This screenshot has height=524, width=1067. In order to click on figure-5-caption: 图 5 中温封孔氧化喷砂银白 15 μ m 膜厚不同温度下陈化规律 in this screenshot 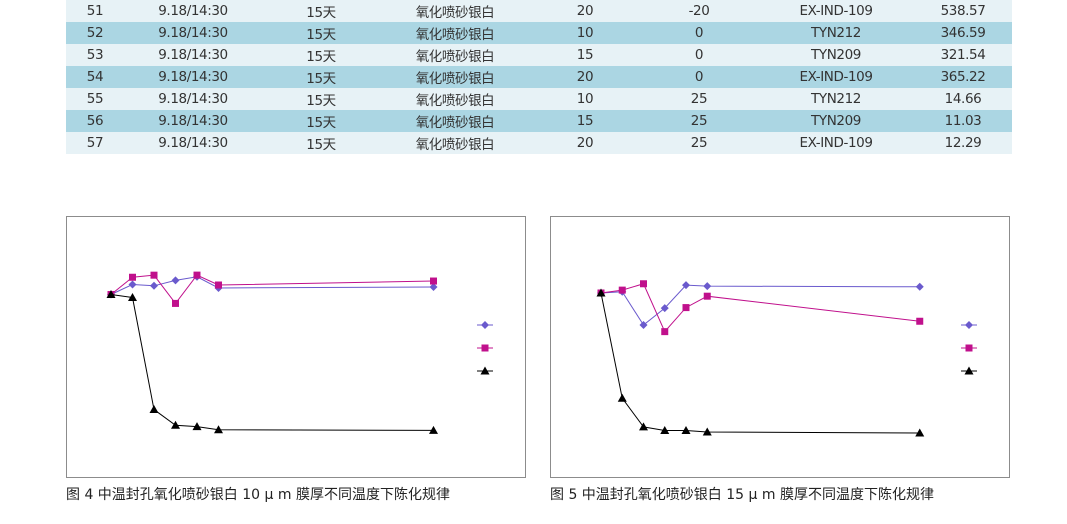, I will do `click(742, 495)`.